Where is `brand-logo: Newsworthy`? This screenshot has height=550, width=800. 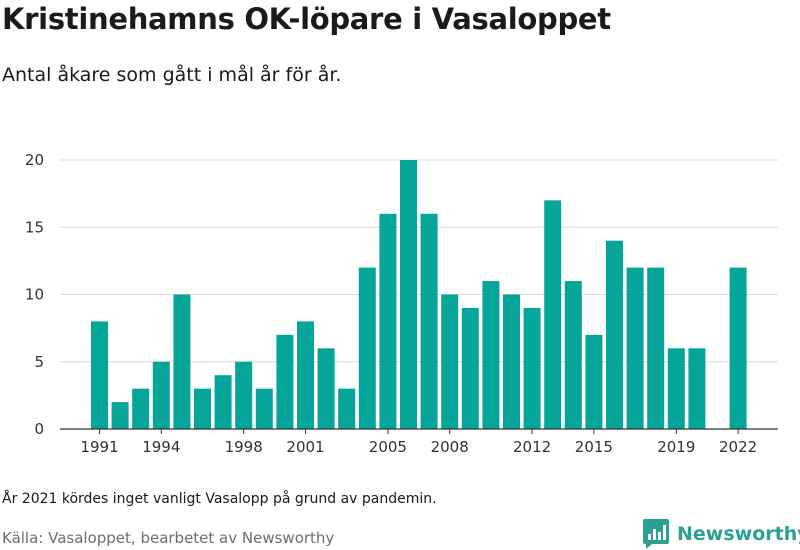
brand-logo: Newsworthy is located at coordinates (721, 534).